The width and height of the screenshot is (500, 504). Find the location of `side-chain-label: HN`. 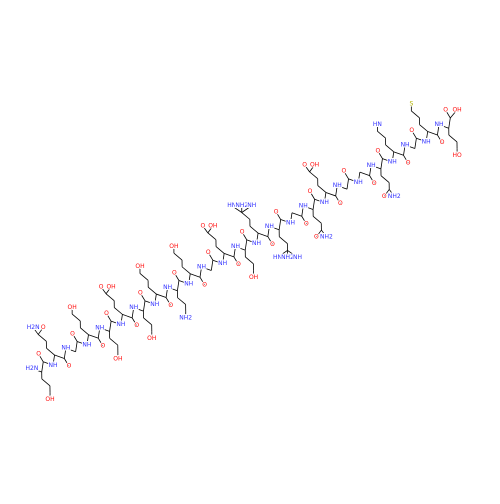

side-chain-label: HN is located at coordinates (377, 124).